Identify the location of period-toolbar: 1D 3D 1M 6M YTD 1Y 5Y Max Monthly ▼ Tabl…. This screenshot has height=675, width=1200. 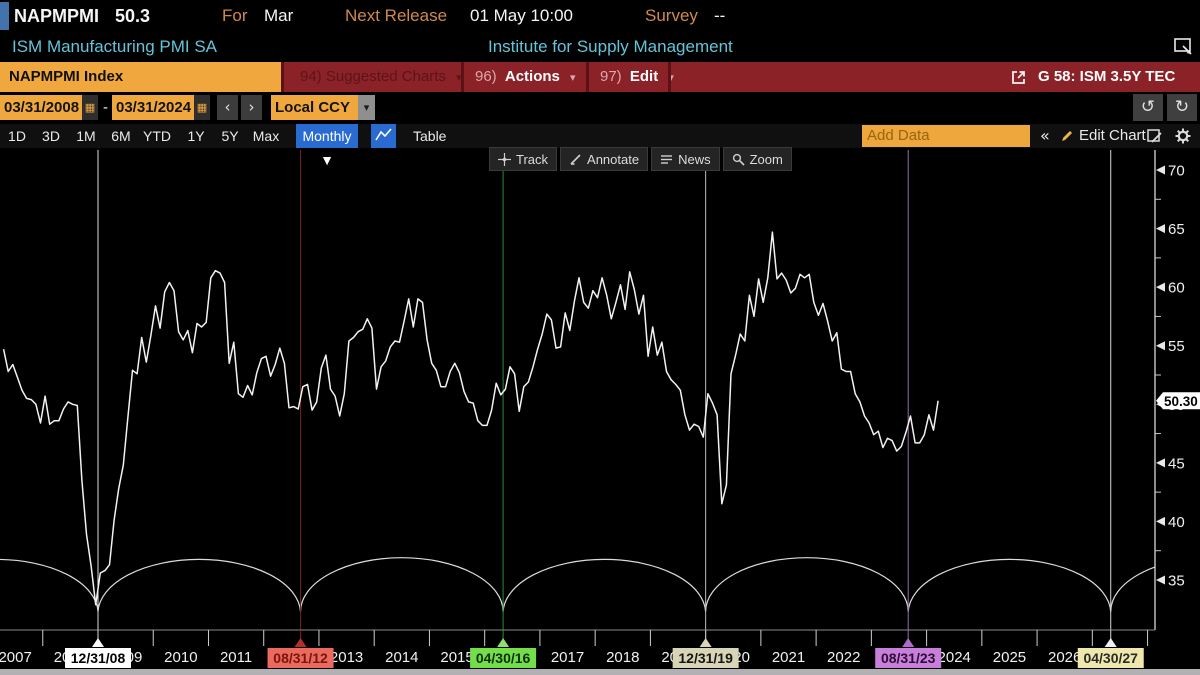
(600, 146).